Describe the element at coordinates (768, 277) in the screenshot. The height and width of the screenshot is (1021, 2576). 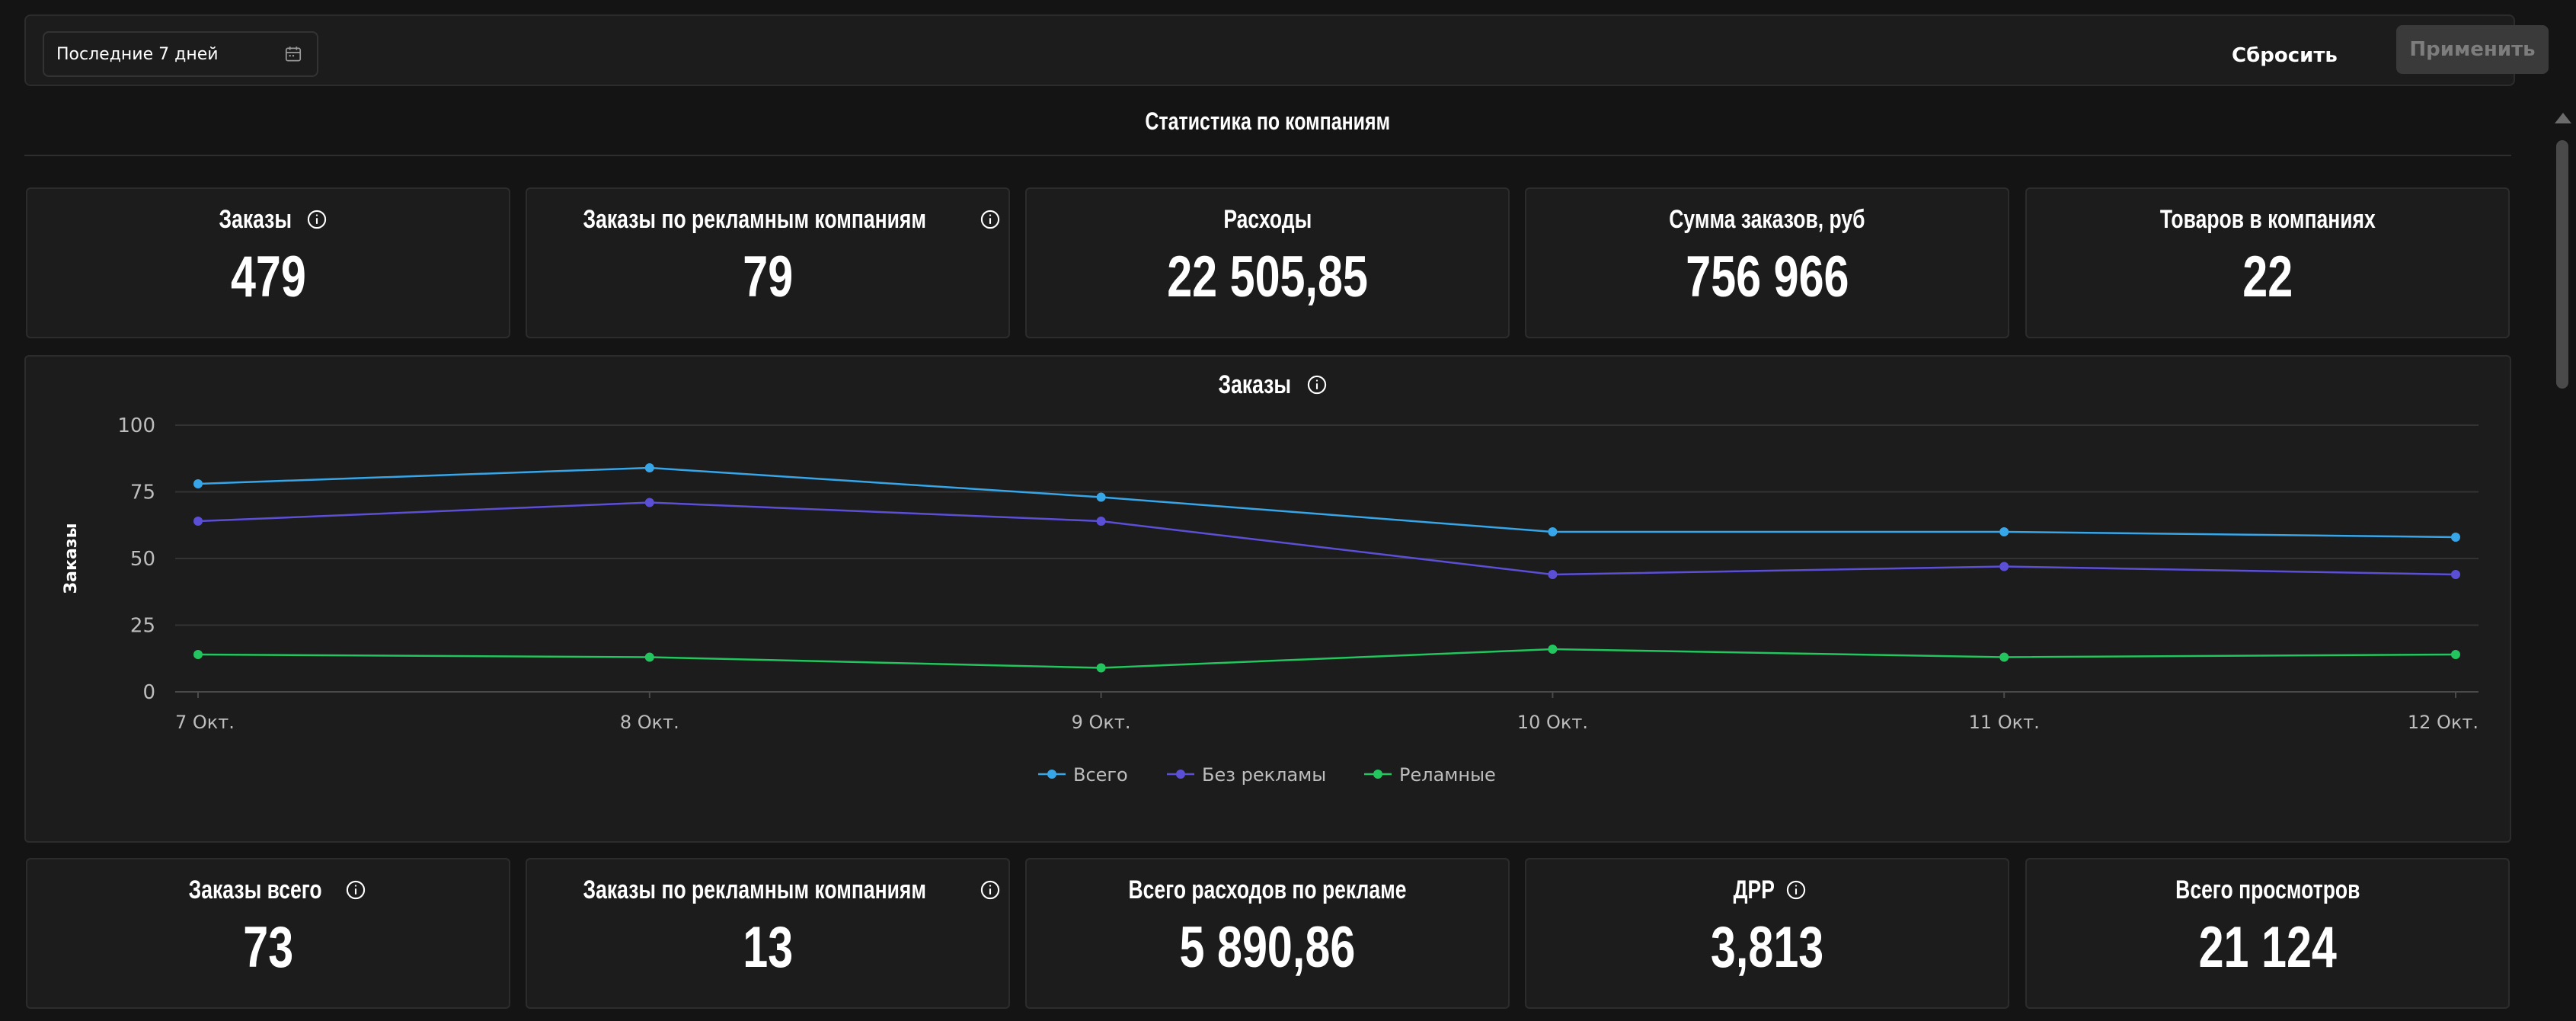
I see `stat-value: 79` at that location.